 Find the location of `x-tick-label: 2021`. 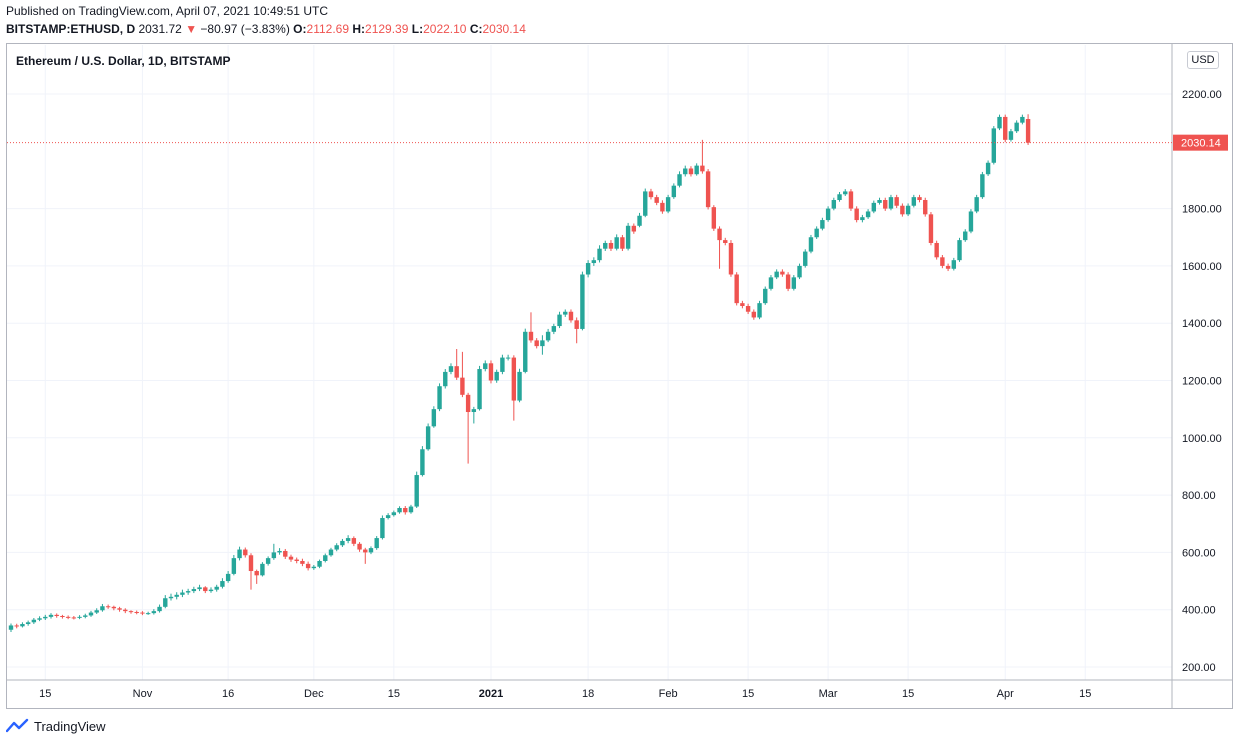

x-tick-label: 2021 is located at coordinates (491, 694).